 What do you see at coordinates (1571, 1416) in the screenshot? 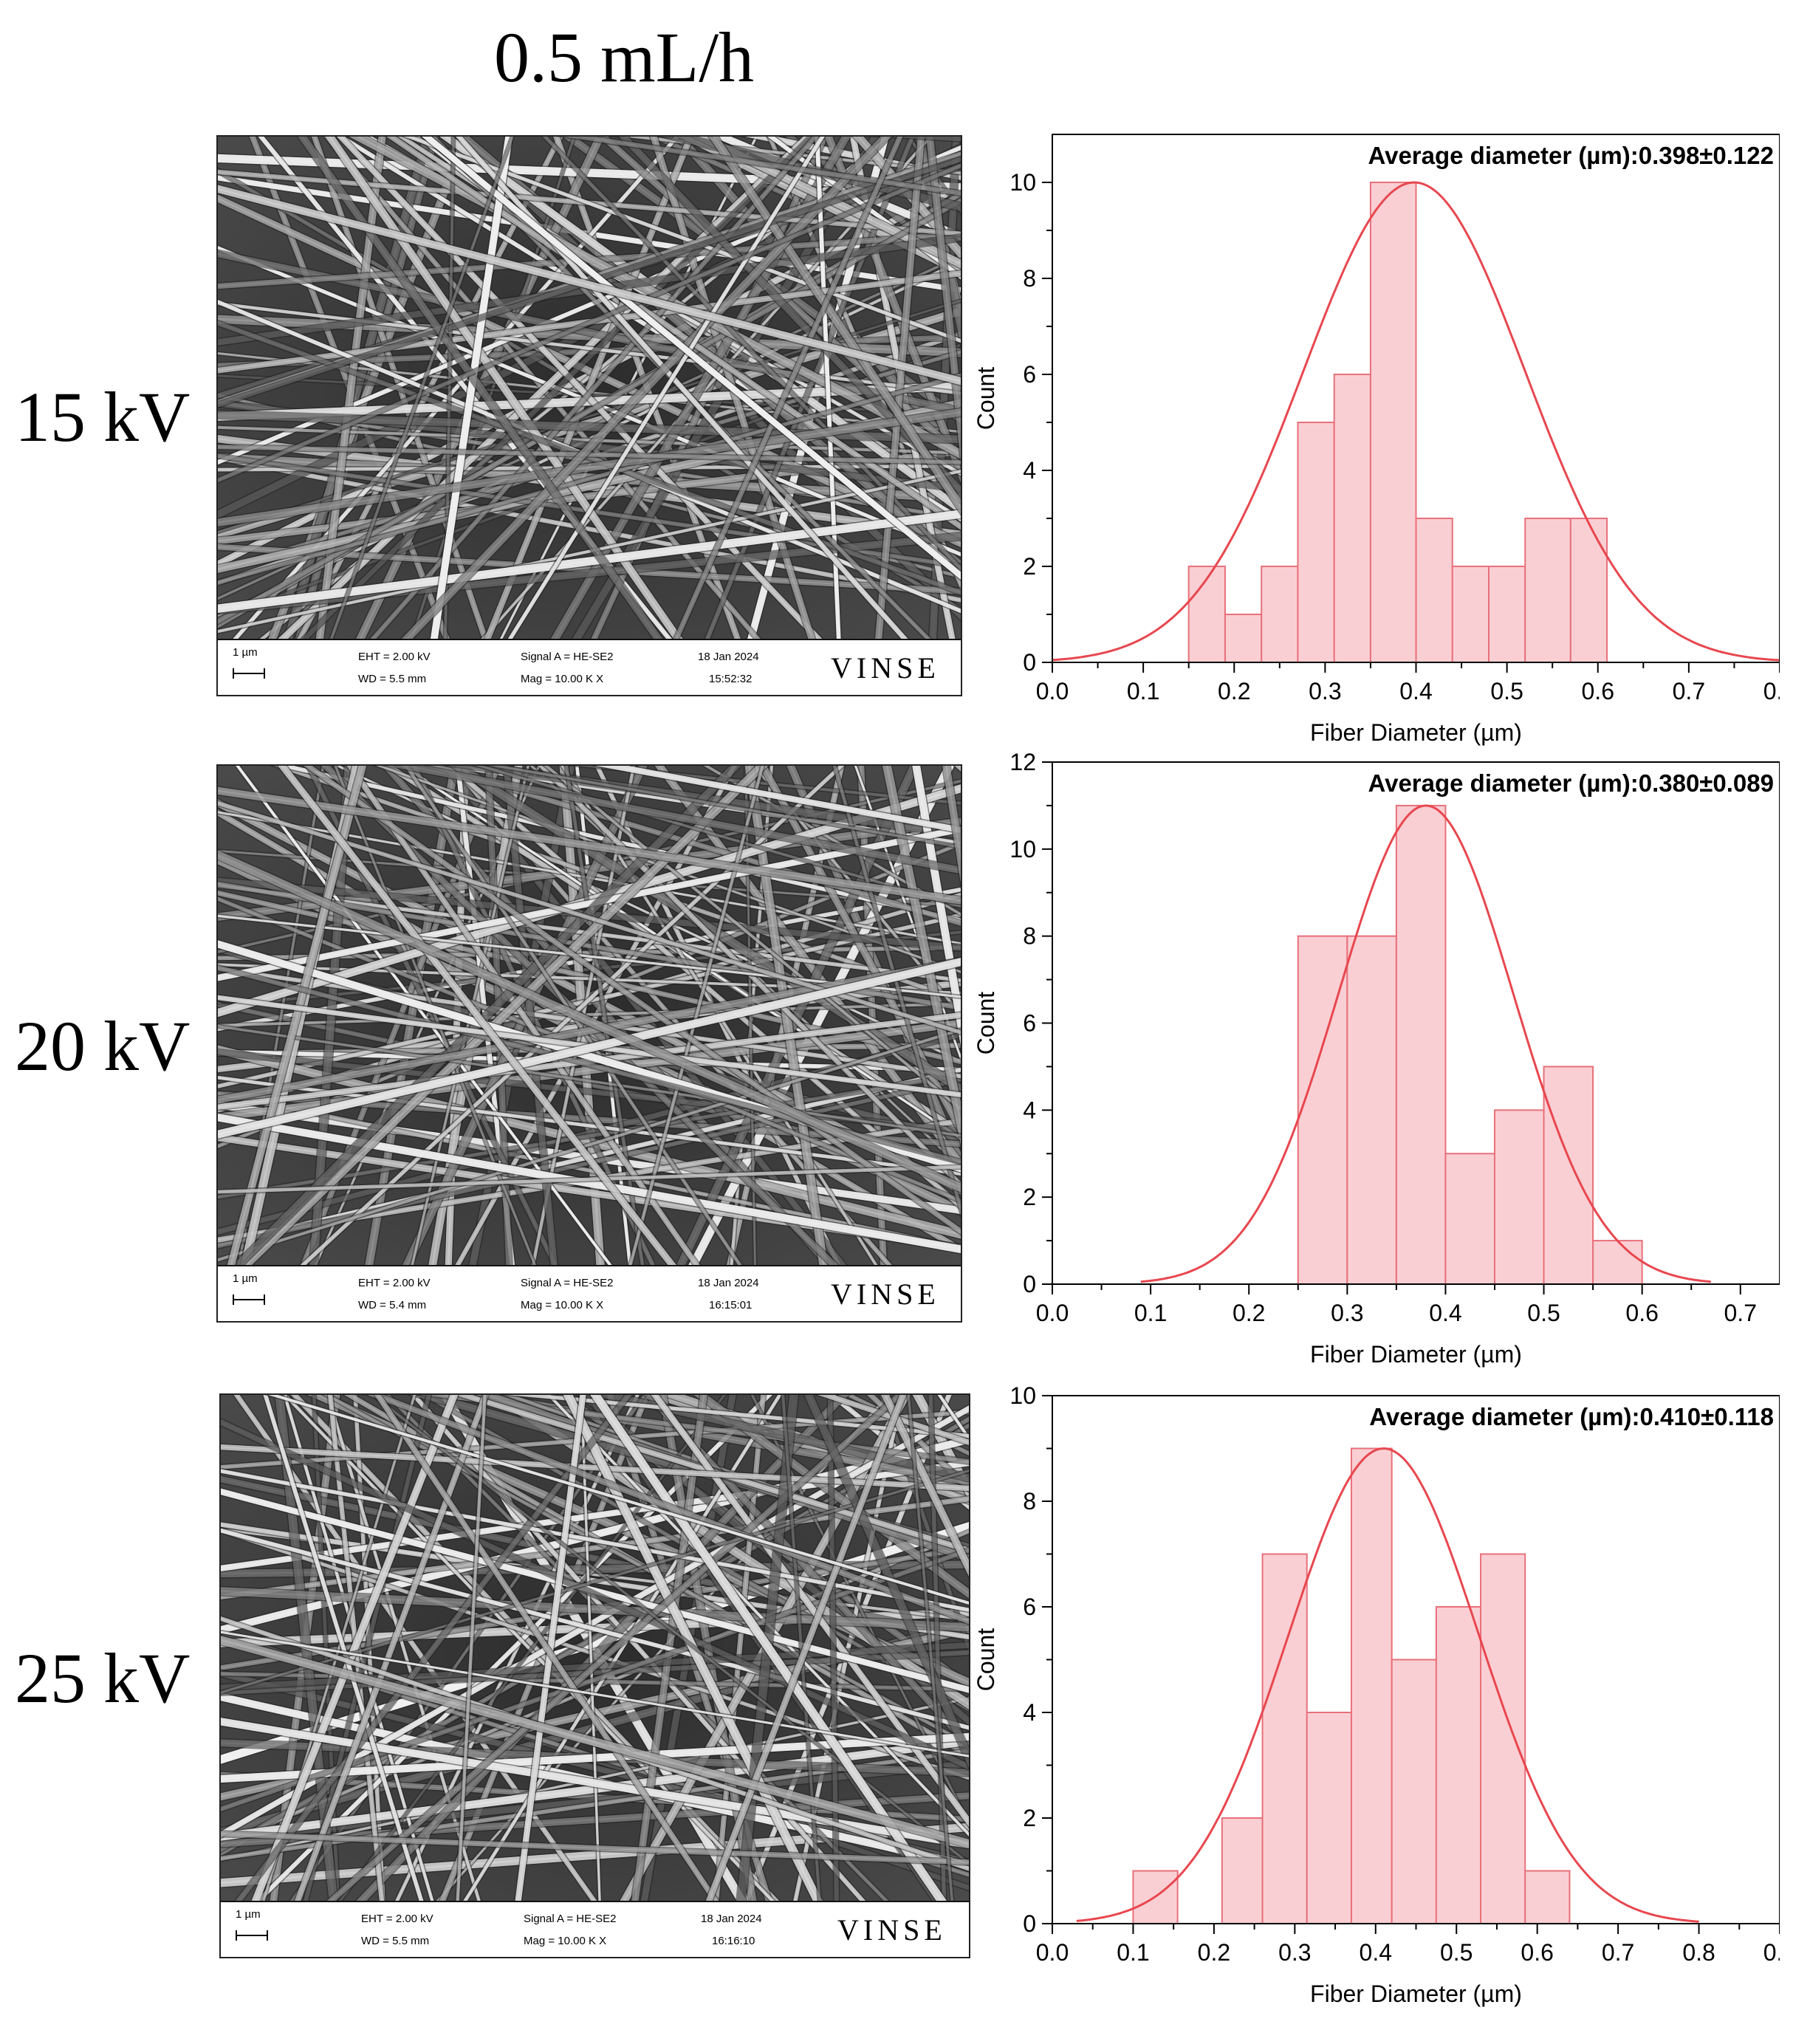
I see `average-diameter-annotation: Average diameter (µm):0.410±0.118` at bounding box center [1571, 1416].